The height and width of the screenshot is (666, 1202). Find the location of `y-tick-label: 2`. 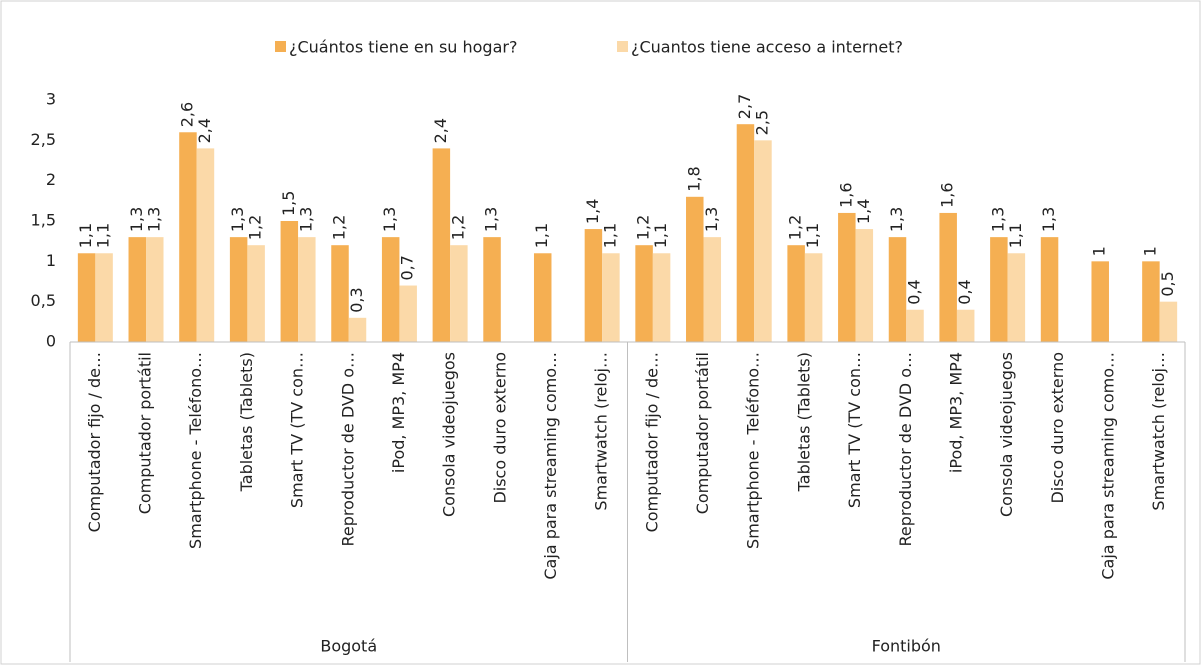

y-tick-label: 2 is located at coordinates (51, 179).